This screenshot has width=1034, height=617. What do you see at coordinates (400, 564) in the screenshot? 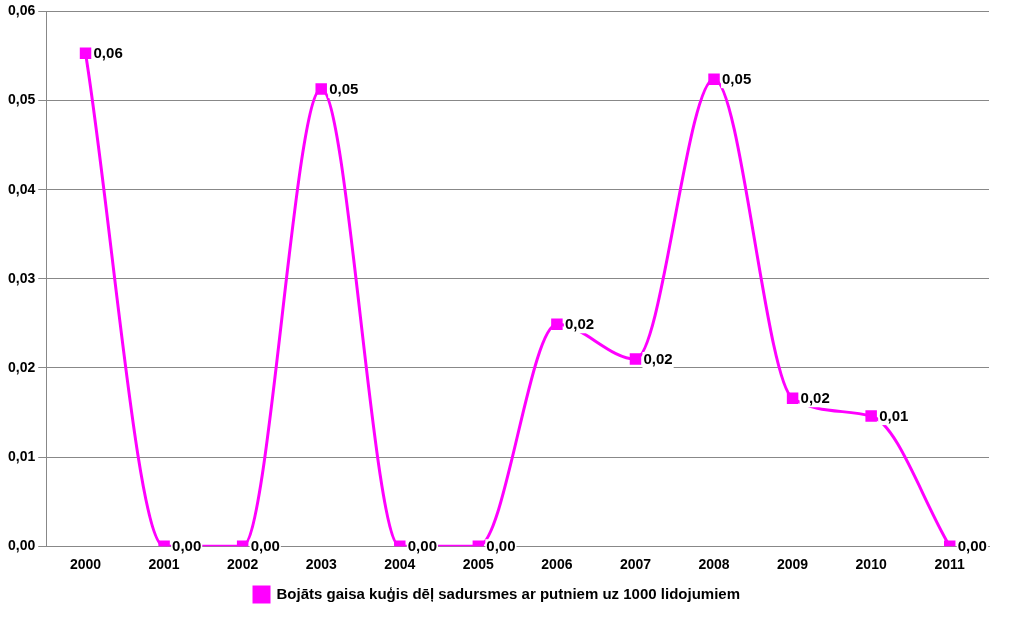
I see `x-tick-label: 2004` at bounding box center [400, 564].